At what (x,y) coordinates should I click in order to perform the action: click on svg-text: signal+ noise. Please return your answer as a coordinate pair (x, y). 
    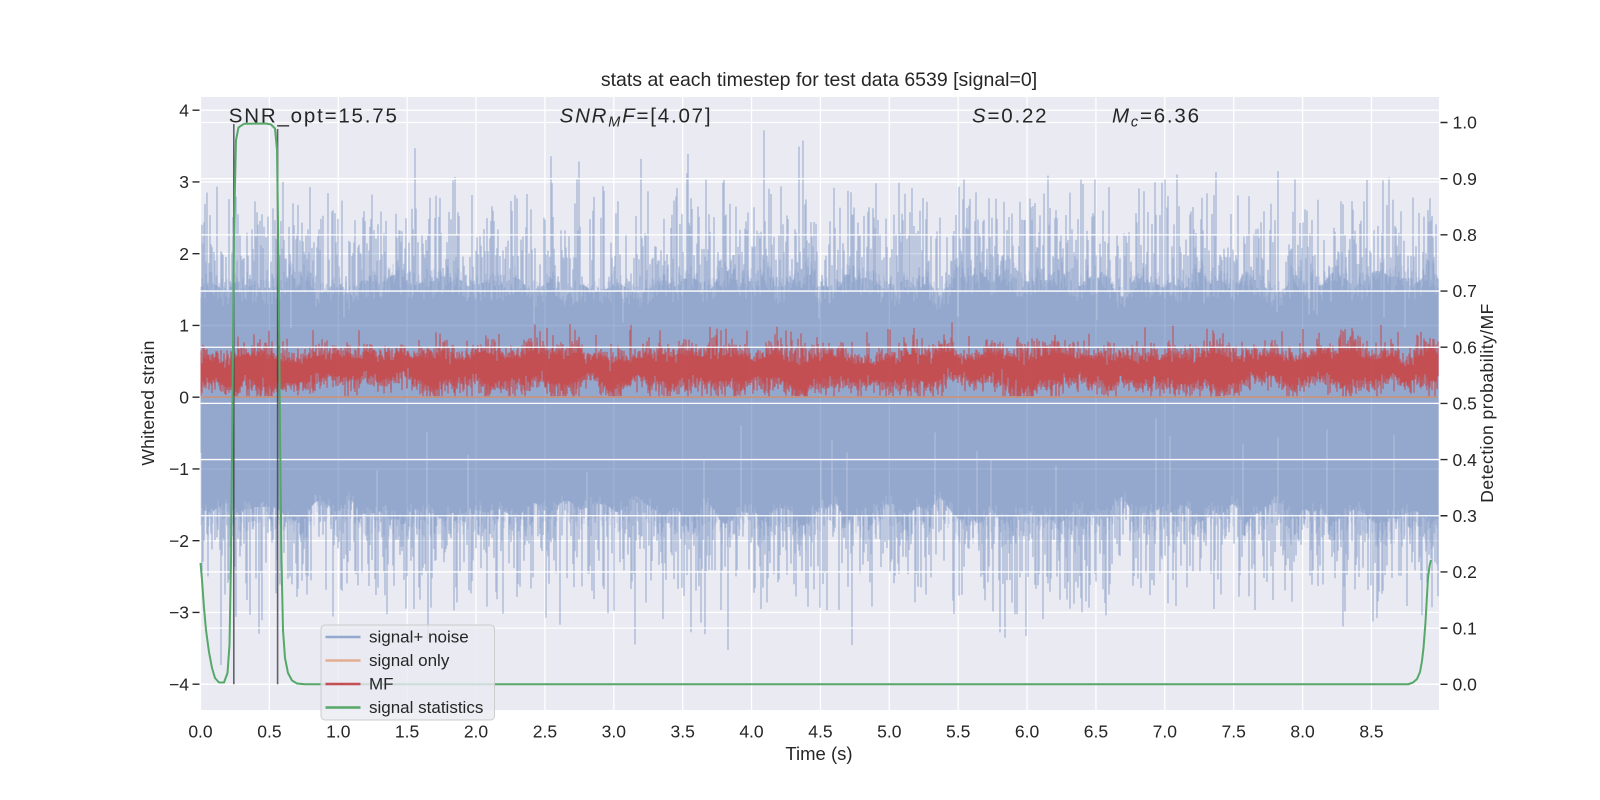
    Looking at the image, I should click on (419, 637).